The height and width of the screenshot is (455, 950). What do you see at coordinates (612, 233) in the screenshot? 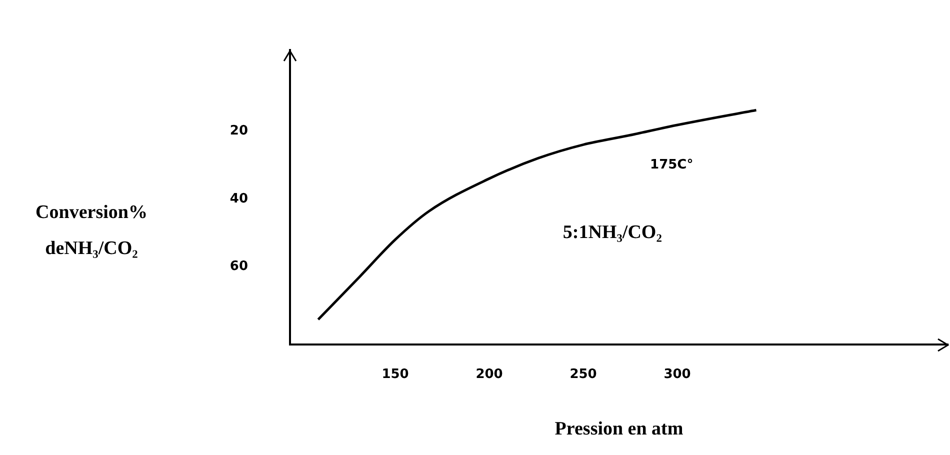
I see `annotation: 5:1NH₃/CO₂` at bounding box center [612, 233].